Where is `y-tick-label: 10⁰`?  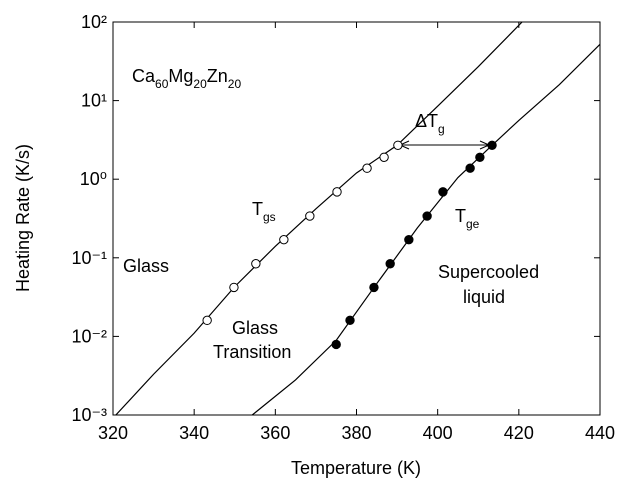 y-tick-label: 10⁰ is located at coordinates (93, 179).